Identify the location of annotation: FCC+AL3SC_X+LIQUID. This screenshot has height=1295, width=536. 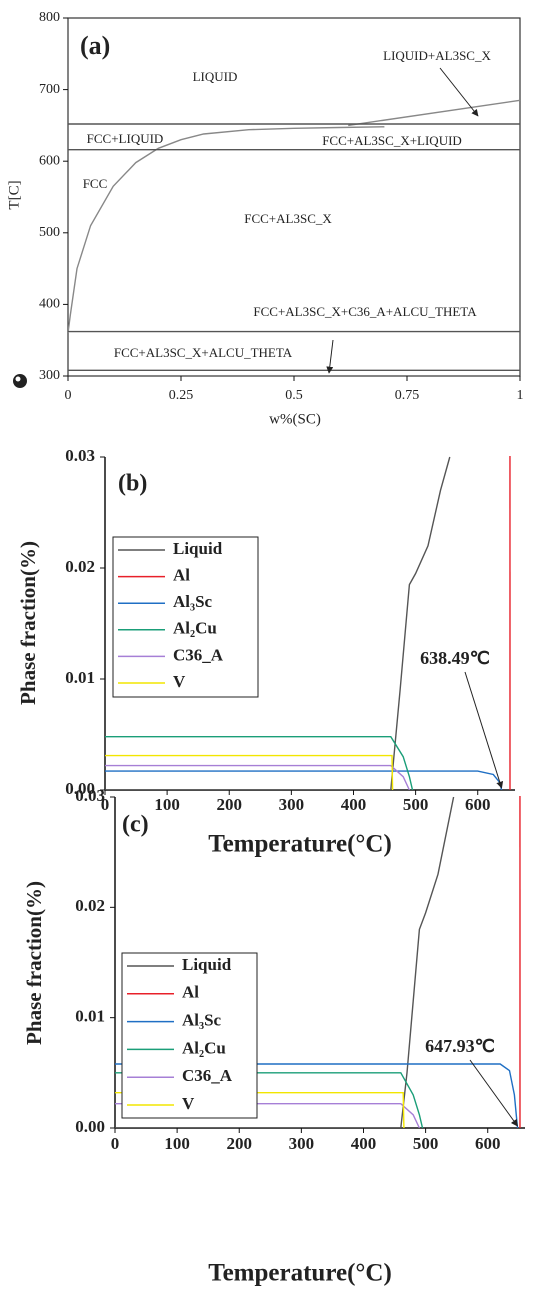
(392, 140).